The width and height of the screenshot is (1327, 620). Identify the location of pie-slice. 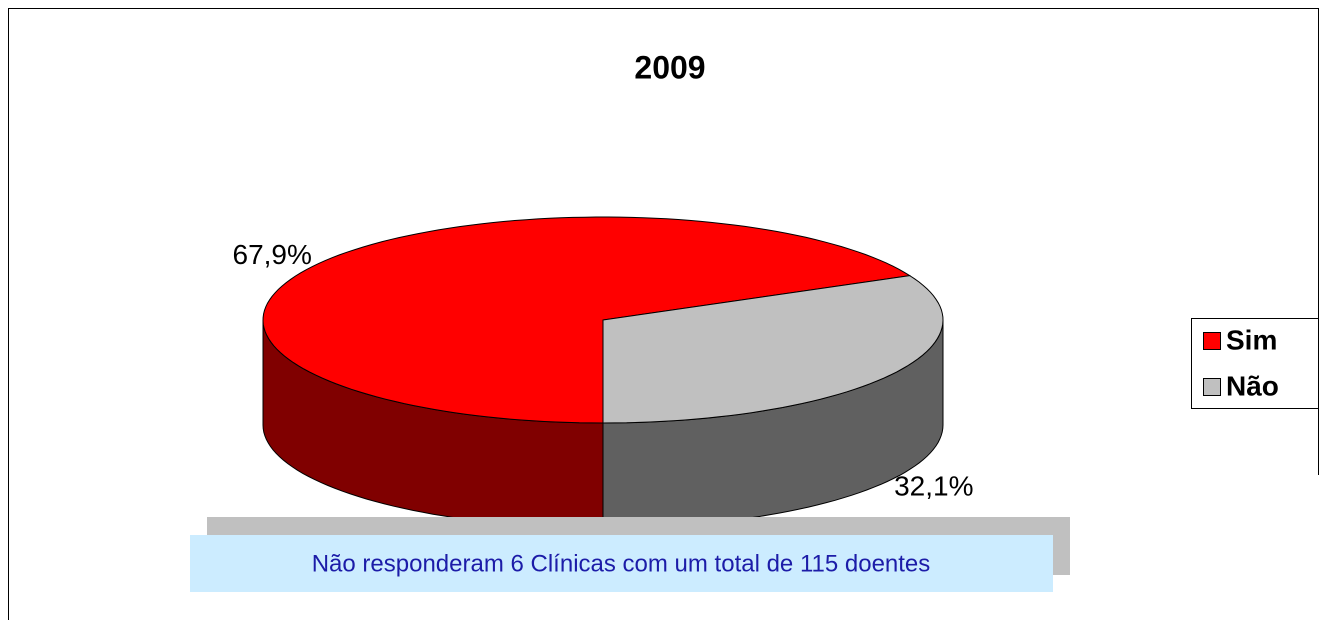
(773, 349).